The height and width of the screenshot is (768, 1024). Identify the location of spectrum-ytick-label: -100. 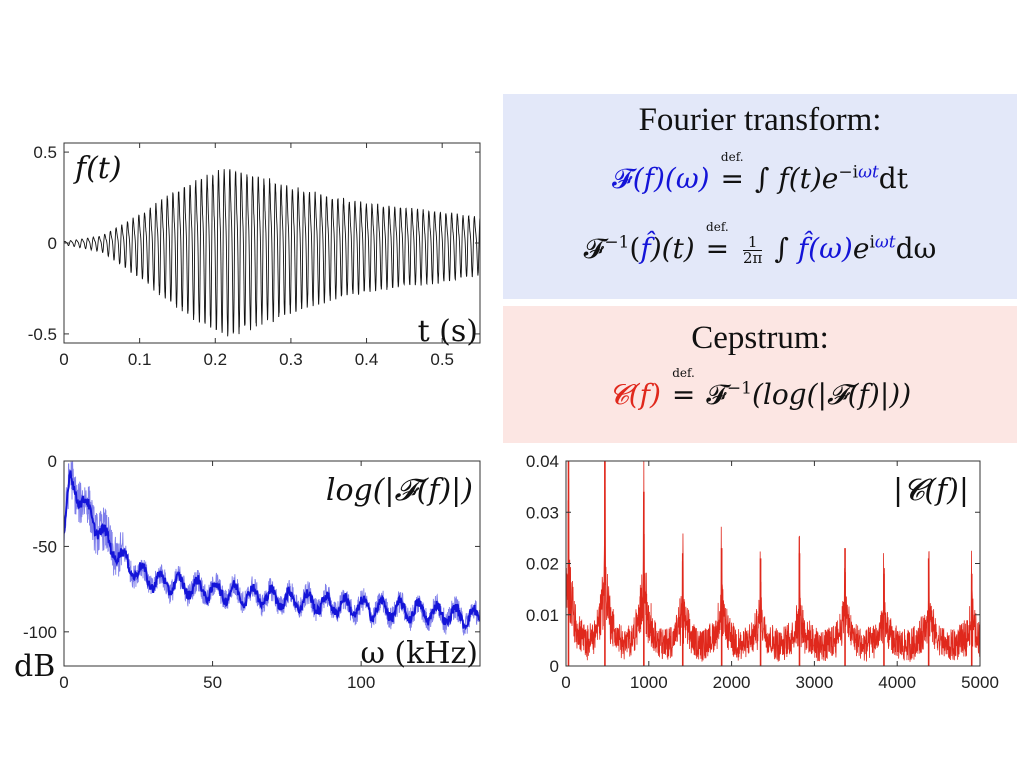
(40, 632).